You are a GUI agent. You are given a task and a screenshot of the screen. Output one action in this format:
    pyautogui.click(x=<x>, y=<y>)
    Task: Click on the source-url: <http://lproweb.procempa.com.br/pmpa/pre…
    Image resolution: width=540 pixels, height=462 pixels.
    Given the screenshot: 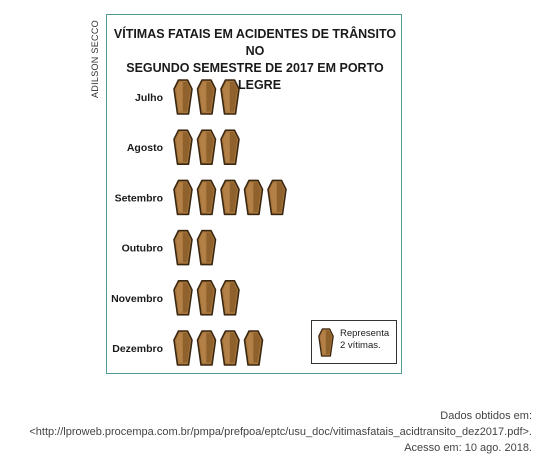 What is the action you would take?
    pyautogui.click(x=280, y=432)
    